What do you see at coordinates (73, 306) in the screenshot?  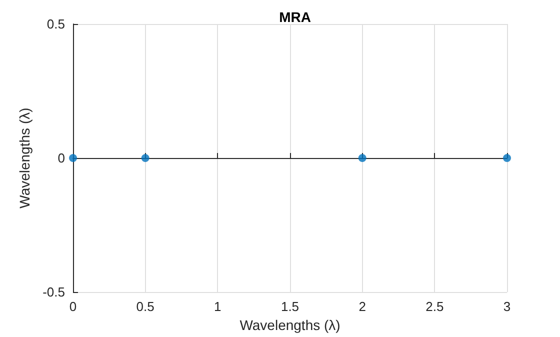 I see `x-tick-label: 0` at bounding box center [73, 306].